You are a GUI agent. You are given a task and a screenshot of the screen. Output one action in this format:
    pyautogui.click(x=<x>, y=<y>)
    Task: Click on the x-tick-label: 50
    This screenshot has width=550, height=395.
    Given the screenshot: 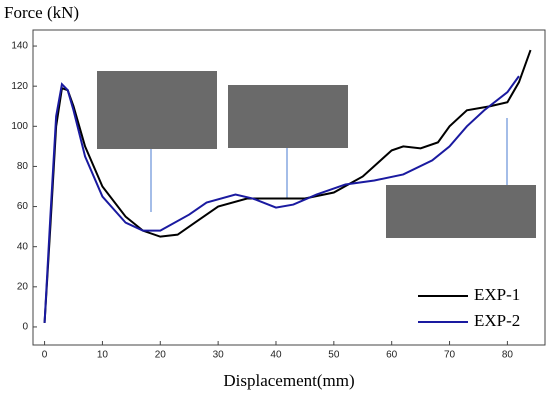 What is the action you would take?
    pyautogui.click(x=334, y=355)
    